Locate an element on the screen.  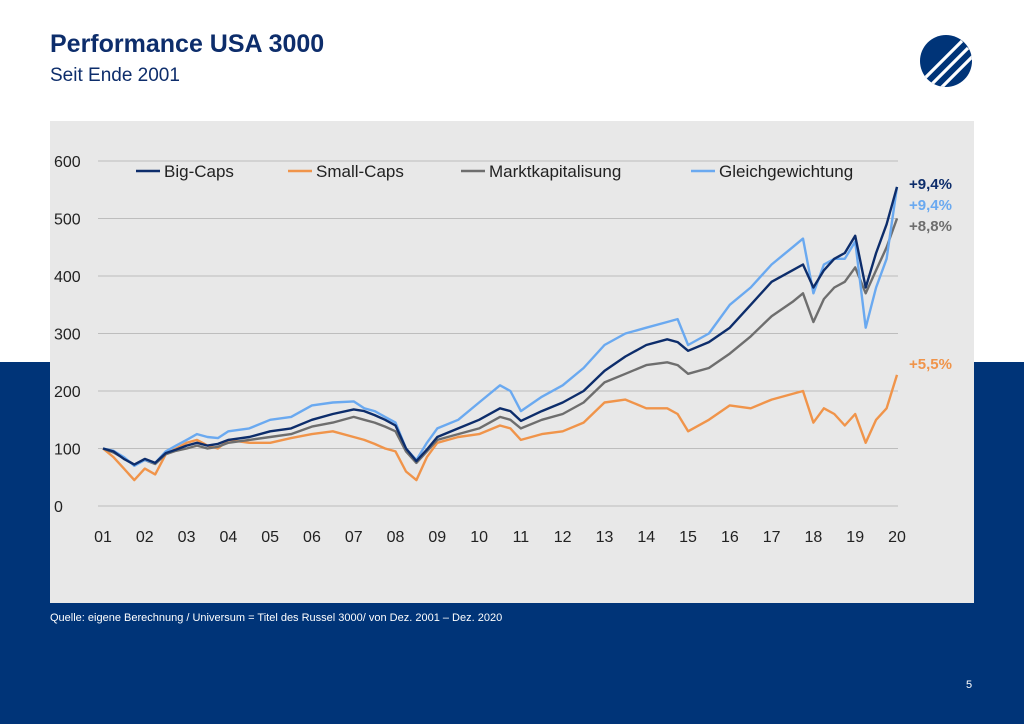
end-label-marktkapitalisung: +8,8% is located at coordinates (930, 226).